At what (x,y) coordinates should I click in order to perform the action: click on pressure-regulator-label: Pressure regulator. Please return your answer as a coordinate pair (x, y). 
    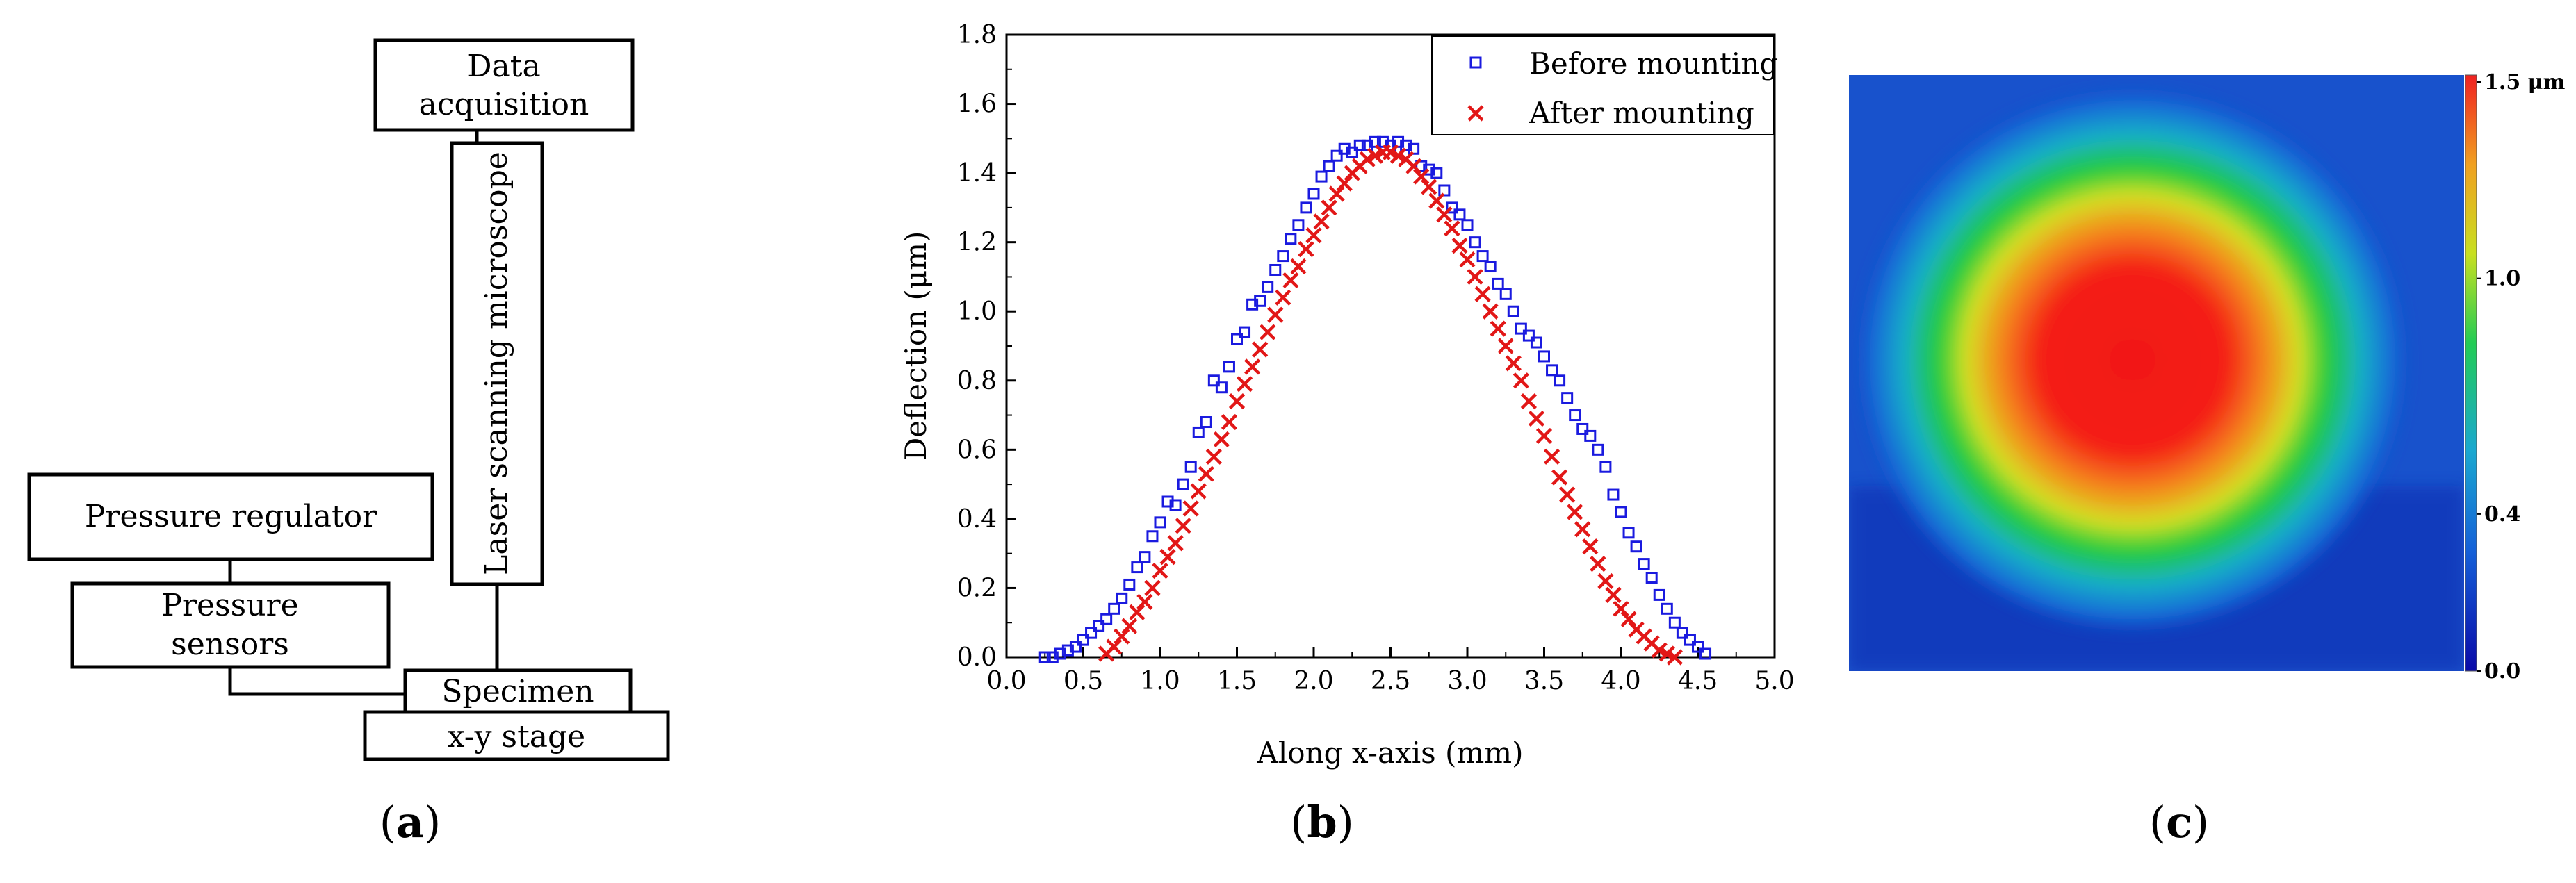
    Looking at the image, I should click on (231, 516).